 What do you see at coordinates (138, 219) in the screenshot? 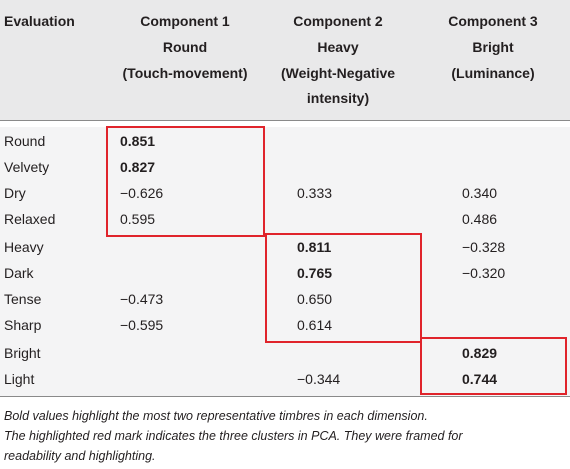
I see `cell-component-1: 0.595` at bounding box center [138, 219].